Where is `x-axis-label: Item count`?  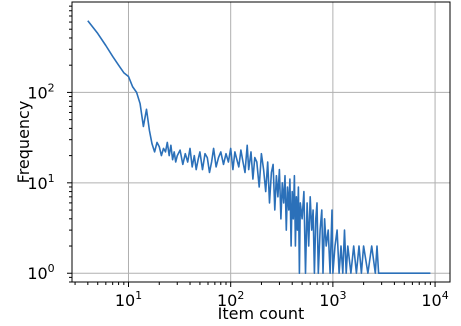 x-axis-label: Item count is located at coordinates (261, 313).